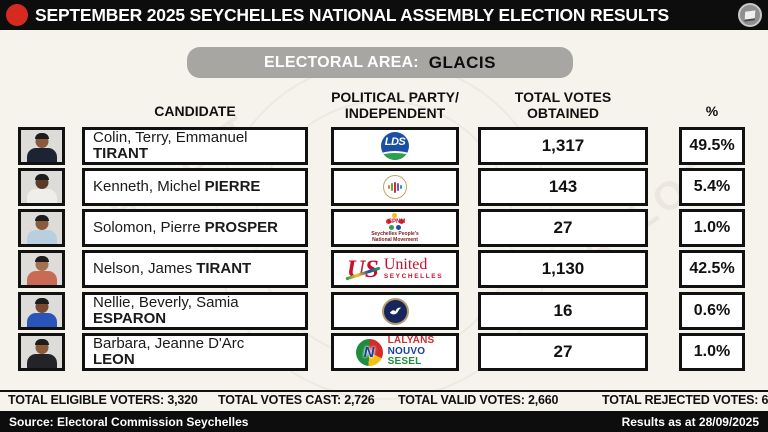 This screenshot has width=768, height=432. I want to click on party-logo-united-seychelles: US United SEYCHELLES, so click(395, 269).